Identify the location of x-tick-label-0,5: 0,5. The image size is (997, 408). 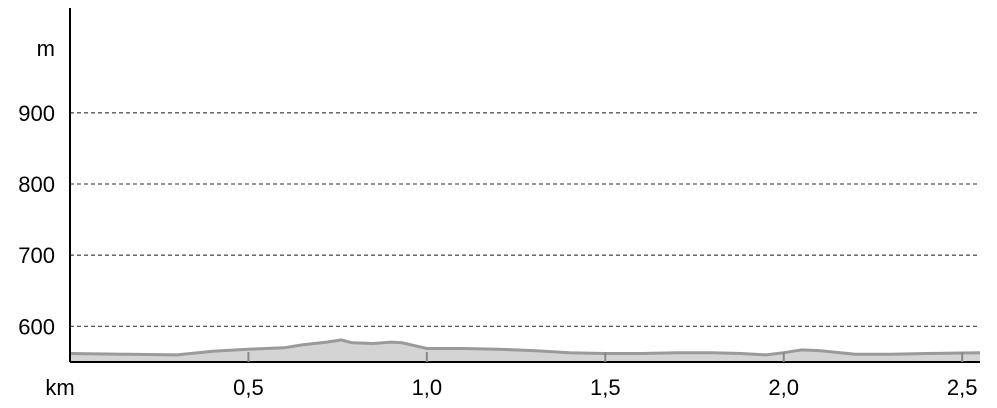
(248, 387).